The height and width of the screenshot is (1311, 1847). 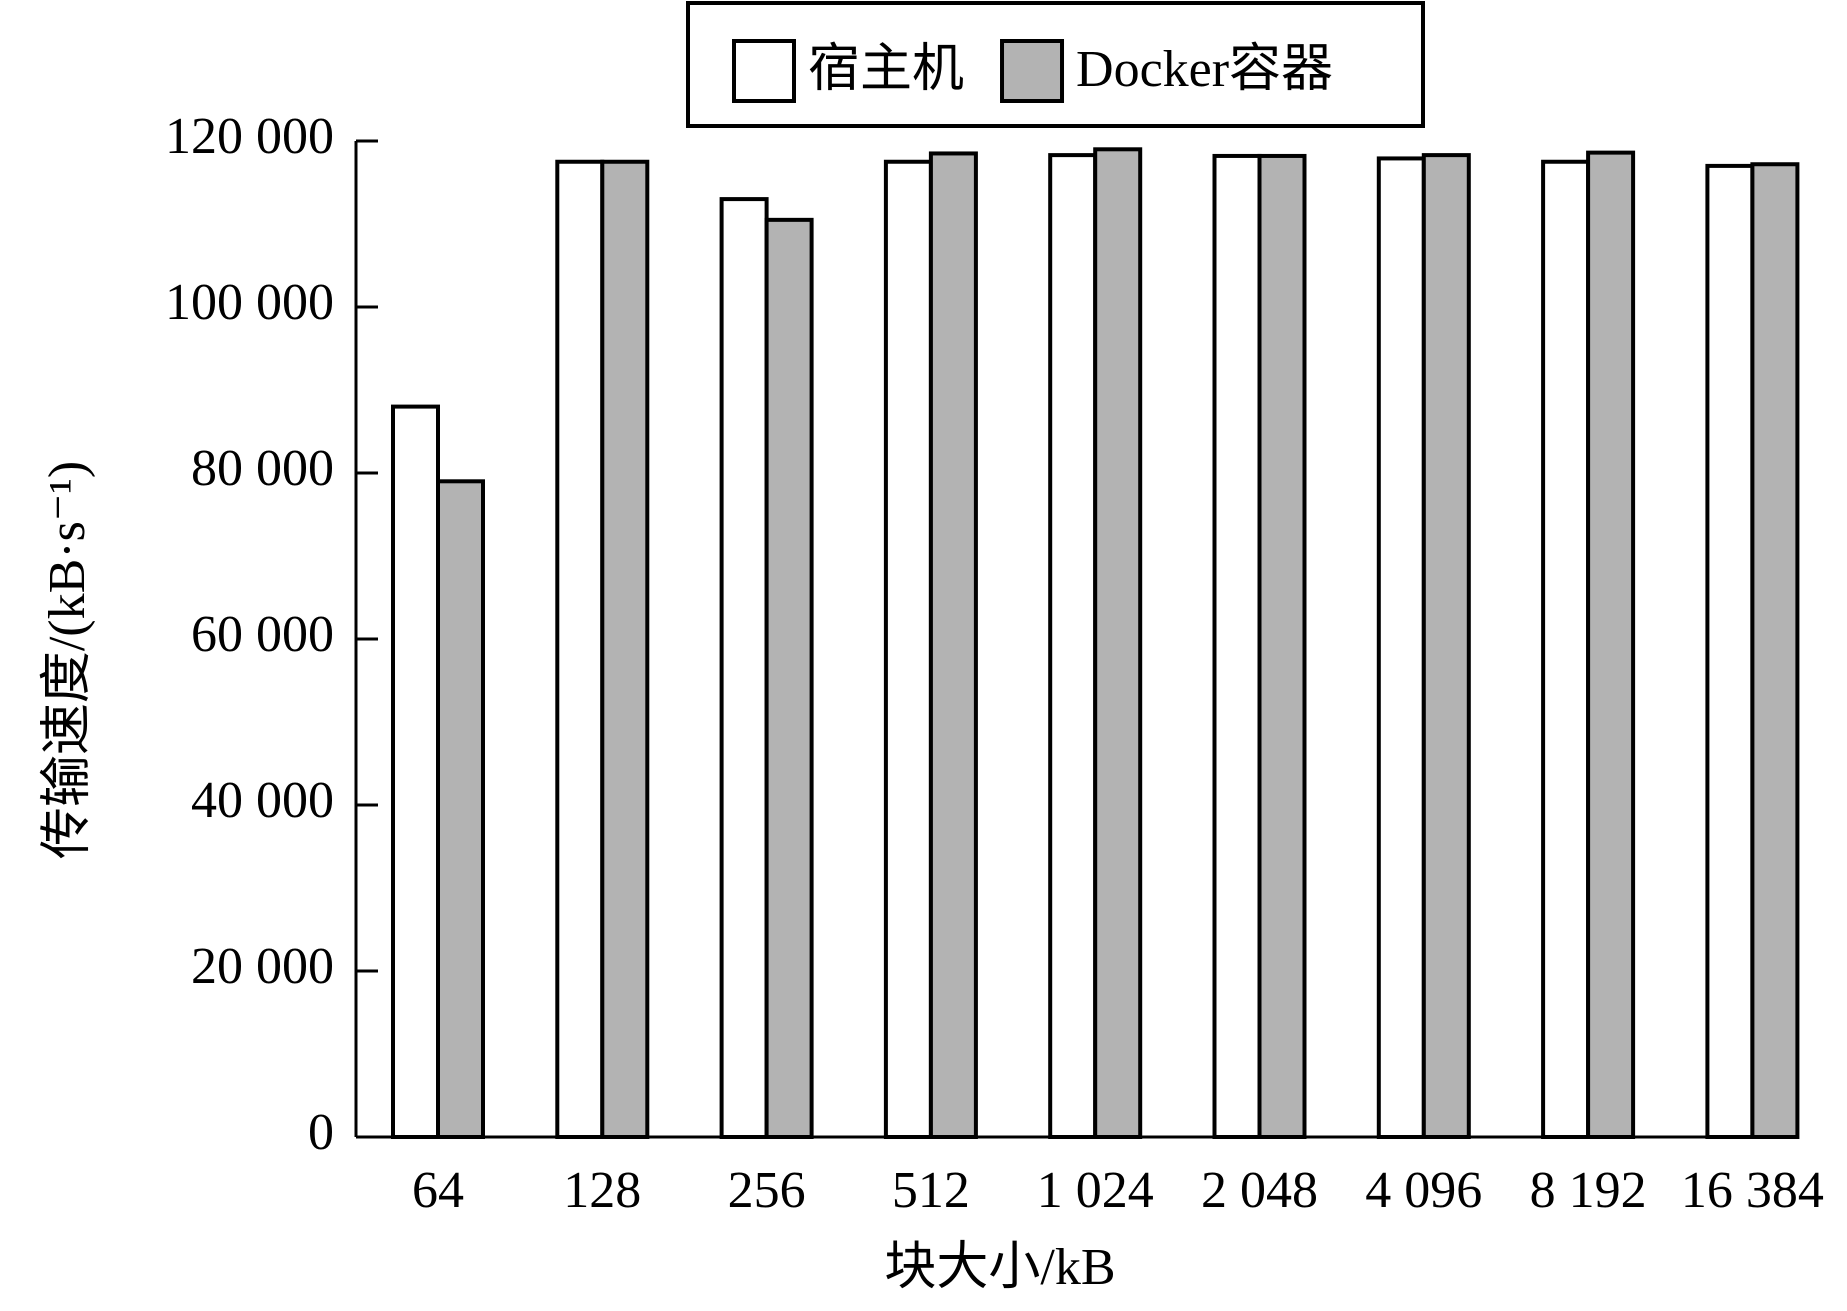 What do you see at coordinates (886, 69) in the screenshot?
I see `legend-label: 宿主机` at bounding box center [886, 69].